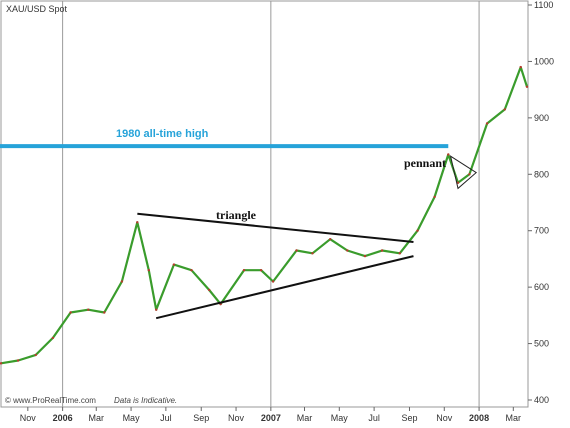  What do you see at coordinates (37, 9) in the screenshot?
I see `chart-title: XAU/USD Spot` at bounding box center [37, 9].